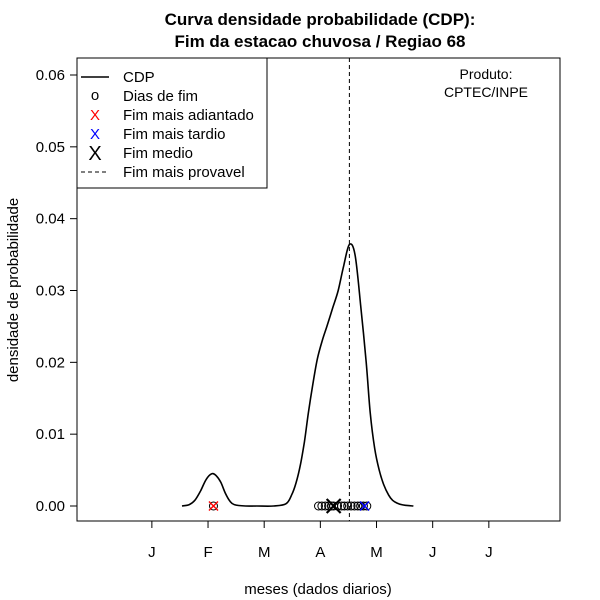 The height and width of the screenshot is (600, 600). I want to click on fim-medio-marker, so click(333, 506).